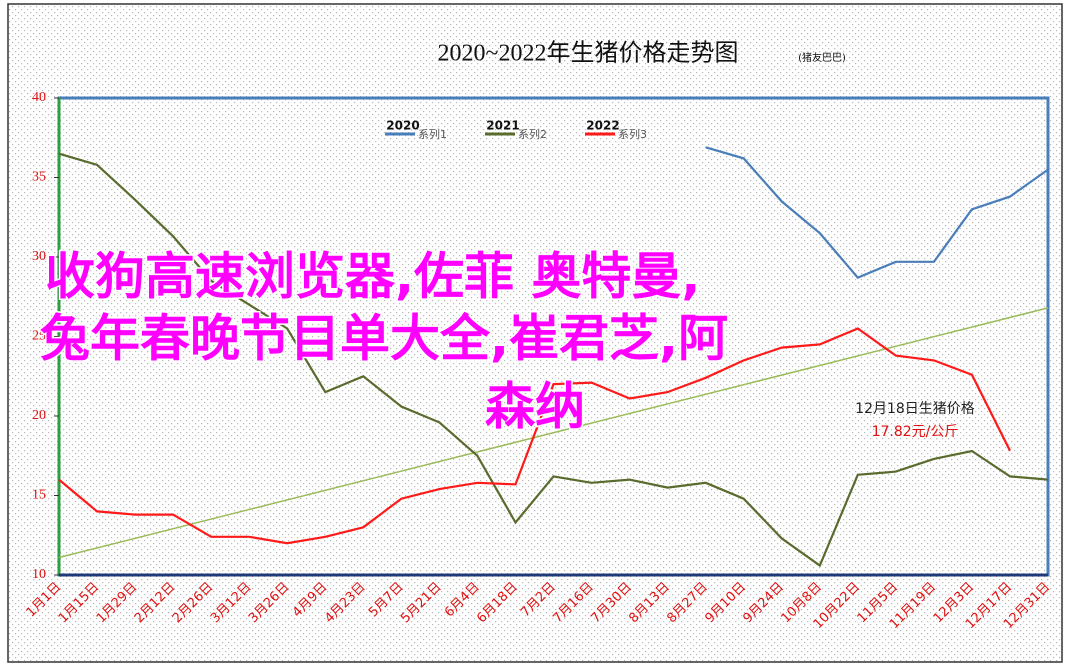 The image size is (1068, 669). Describe the element at coordinates (915, 432) in the screenshot. I see `annotation-value: 17.82元/公斤` at that location.